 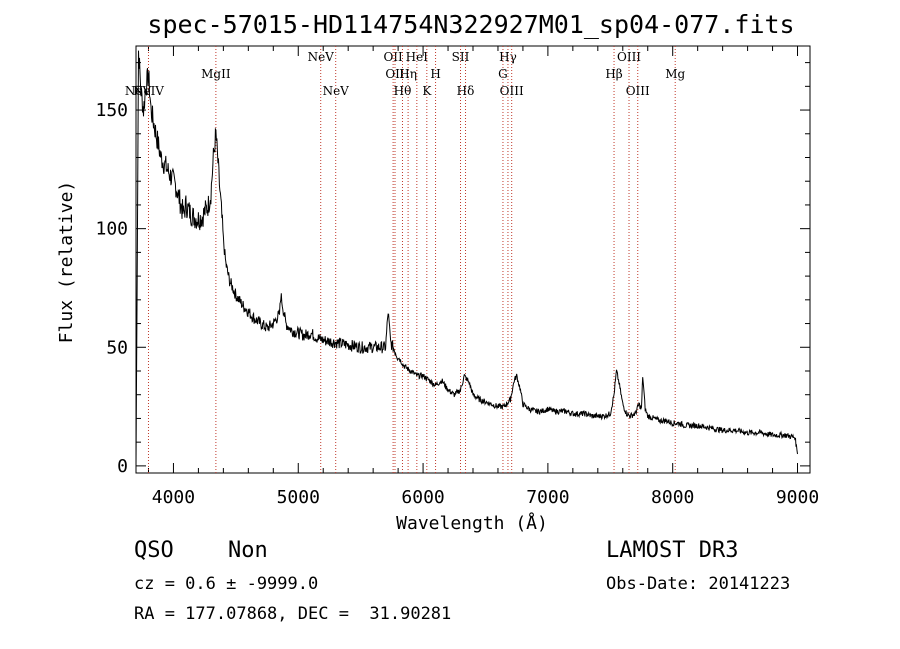 What do you see at coordinates (111, 229) in the screenshot?
I see `y-tick-label: 100` at bounding box center [111, 229].